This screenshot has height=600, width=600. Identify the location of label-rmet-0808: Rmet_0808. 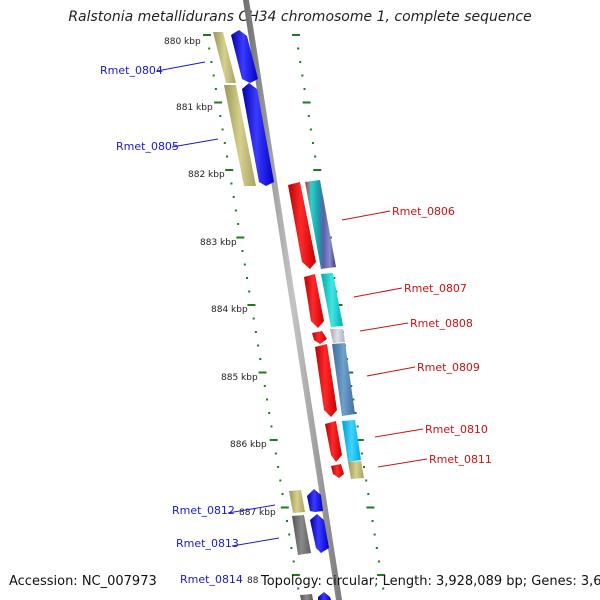
(441, 323).